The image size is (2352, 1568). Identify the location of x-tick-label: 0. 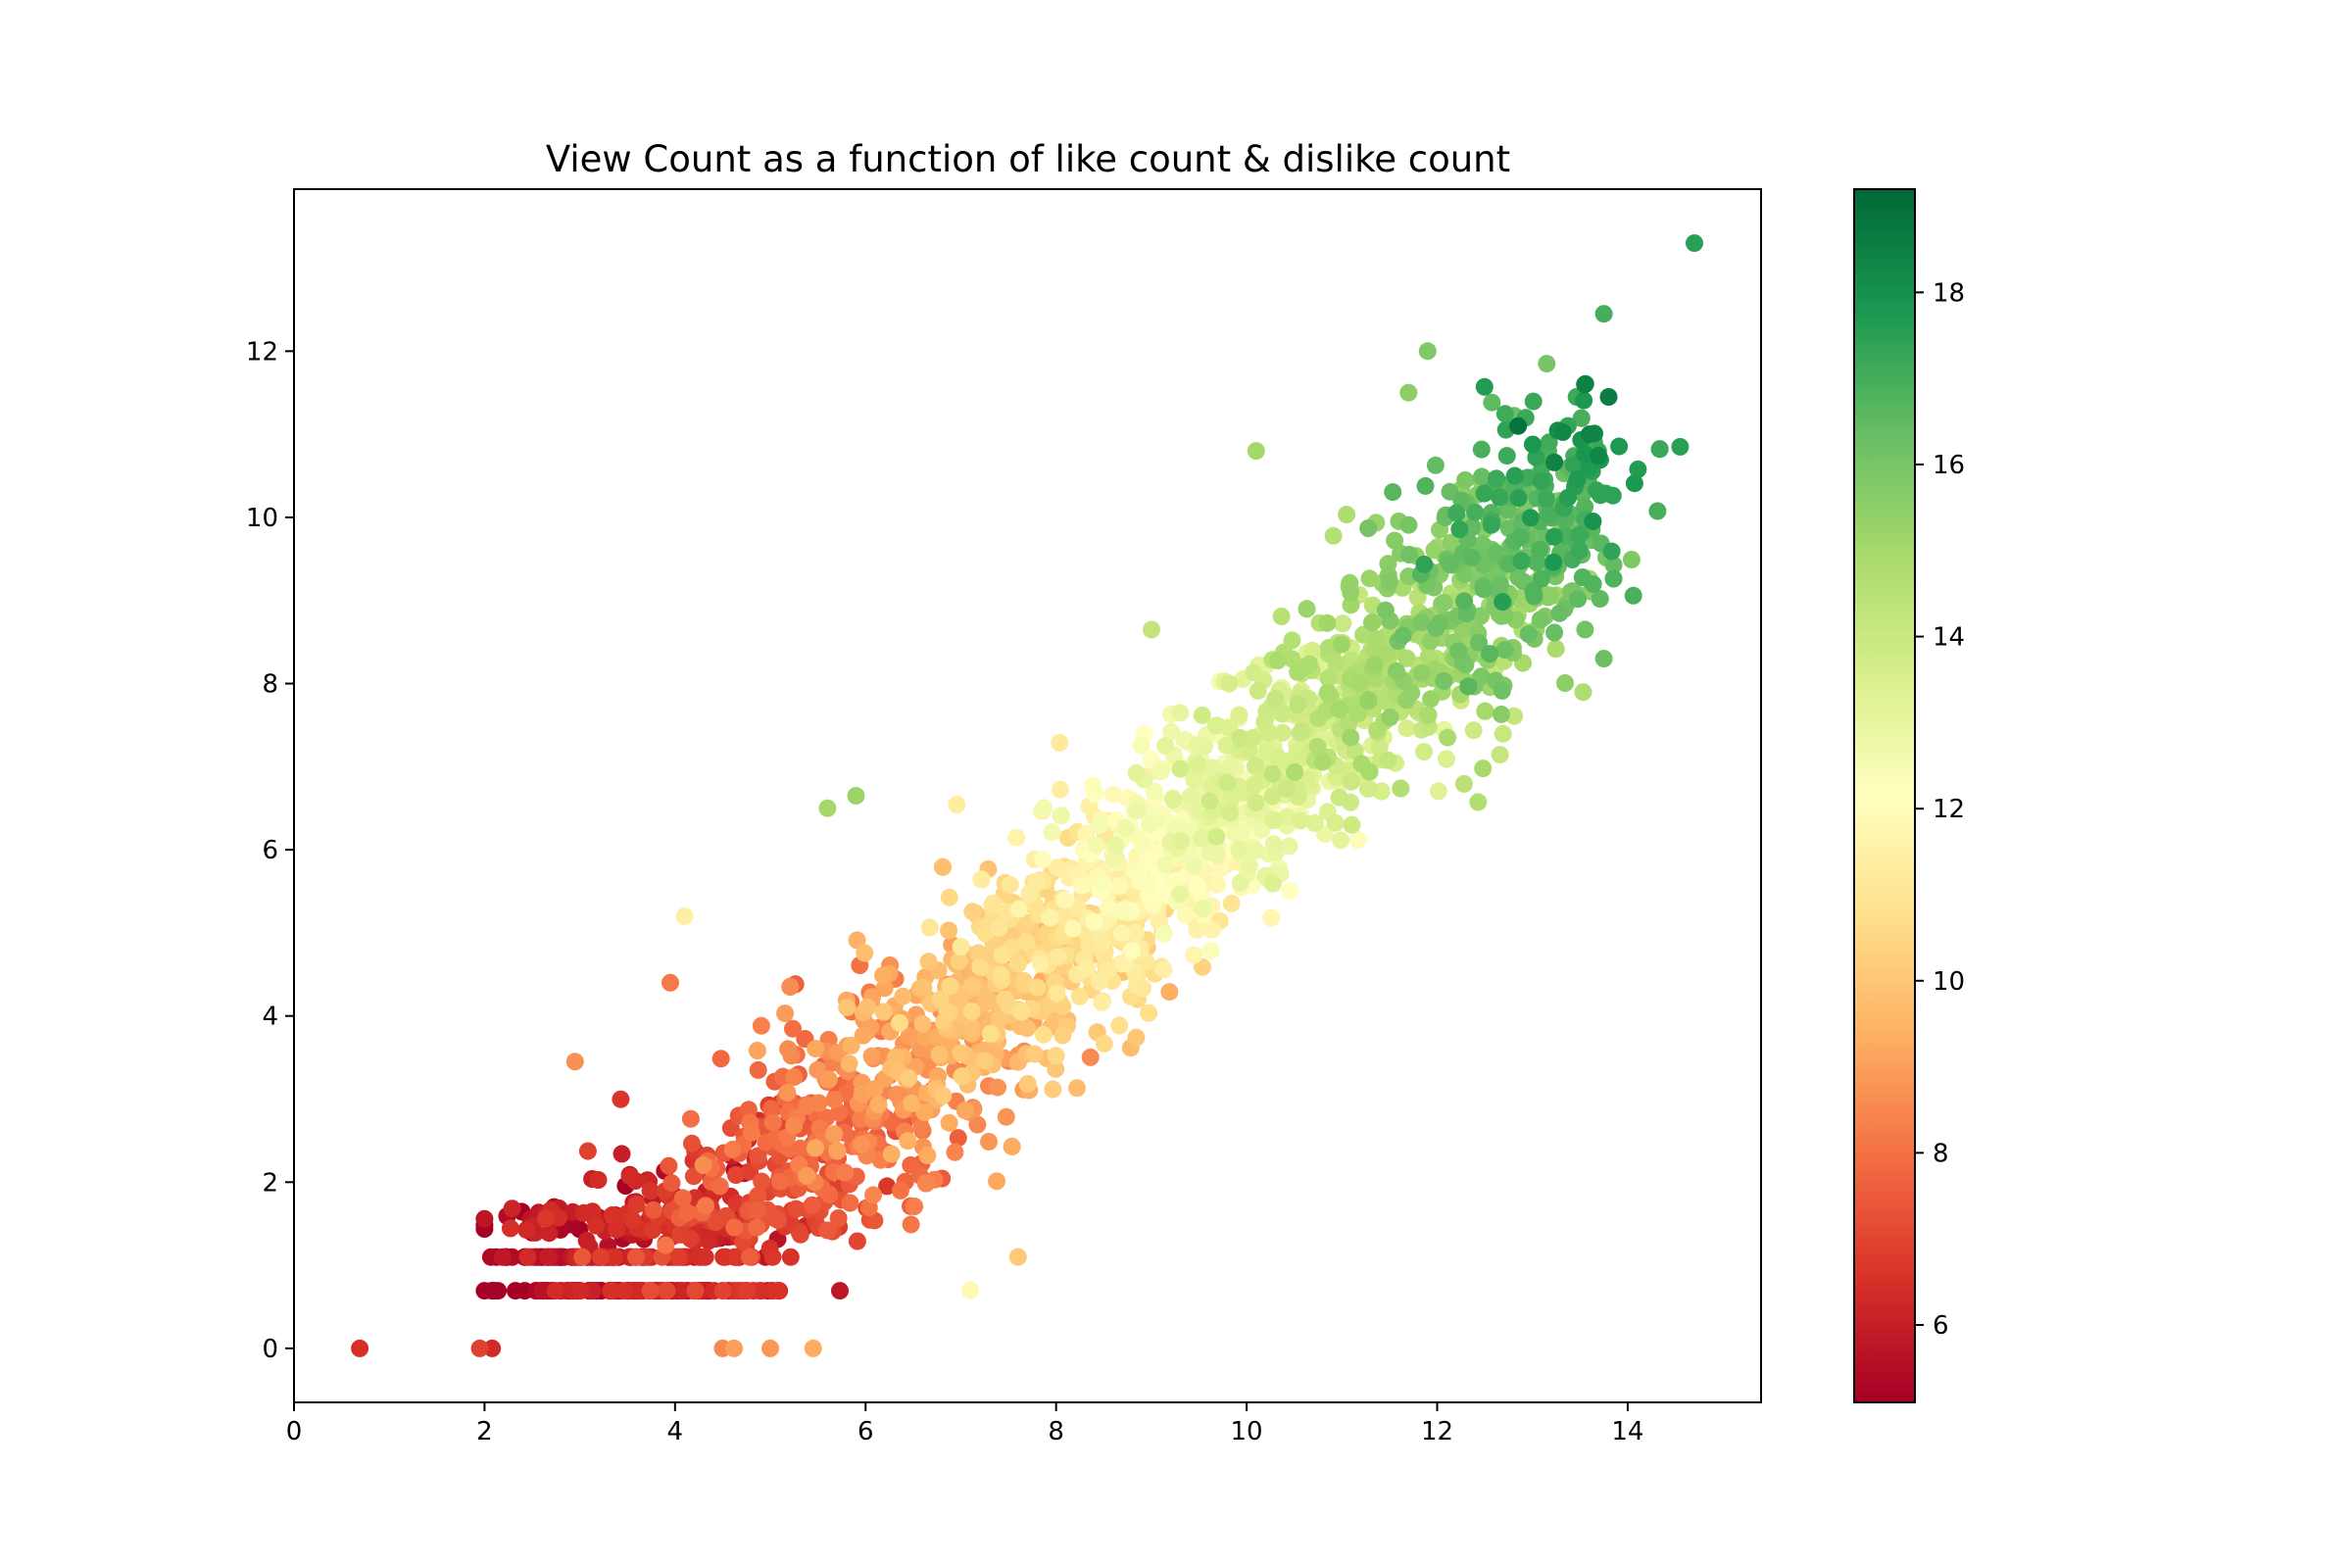
(294, 1431).